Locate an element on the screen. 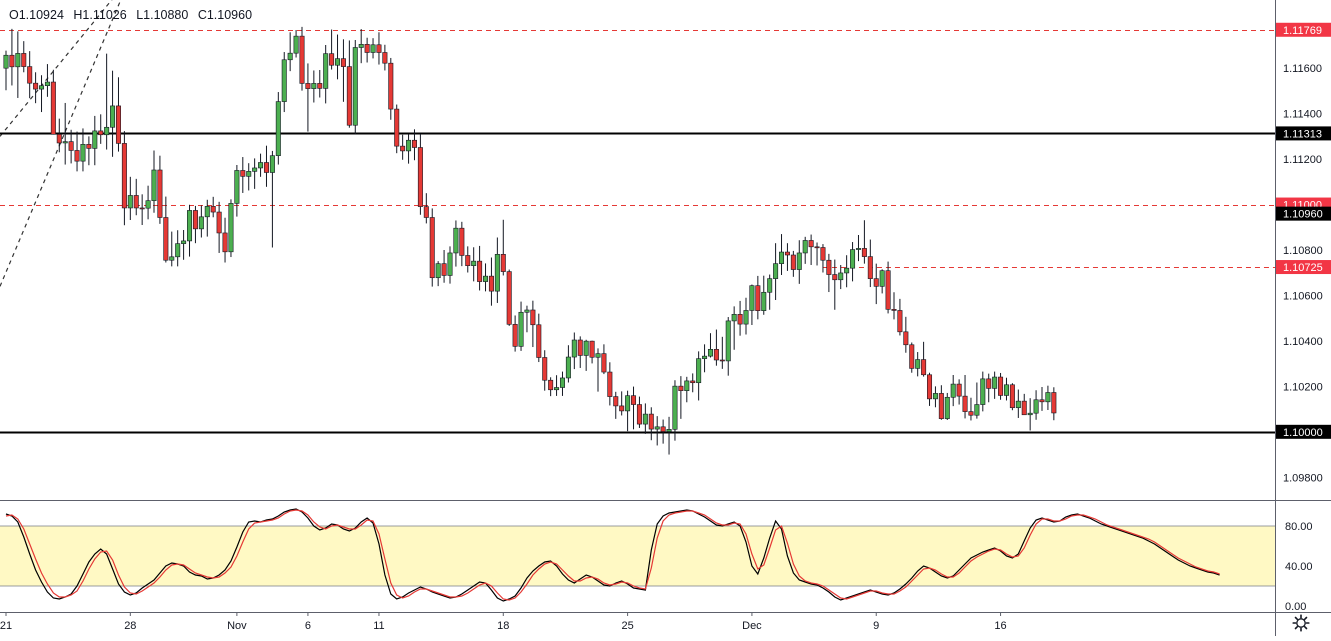 The image size is (1331, 641). time-tick-label: 9 is located at coordinates (876, 626).